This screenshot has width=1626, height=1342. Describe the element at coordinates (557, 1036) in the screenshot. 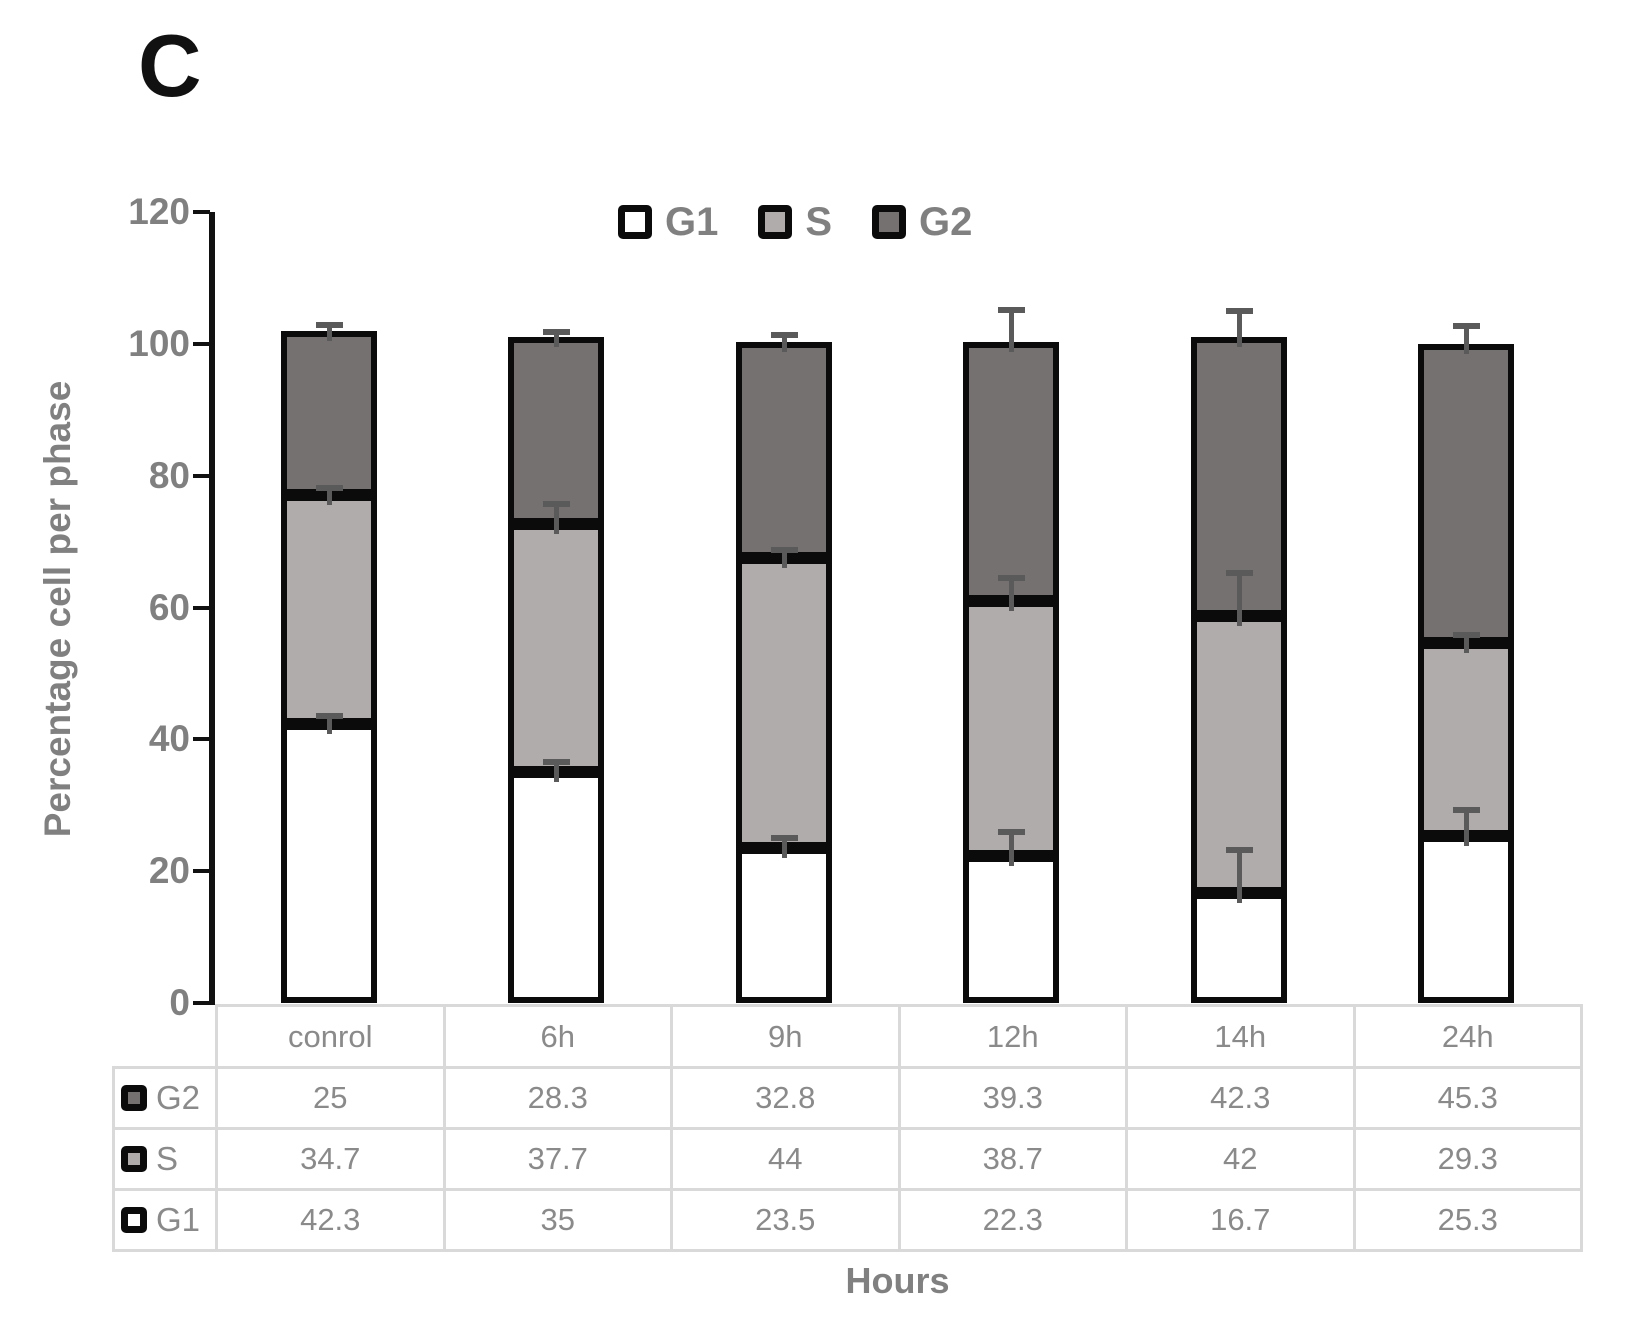

I see `table-header-6h: 6h` at that location.